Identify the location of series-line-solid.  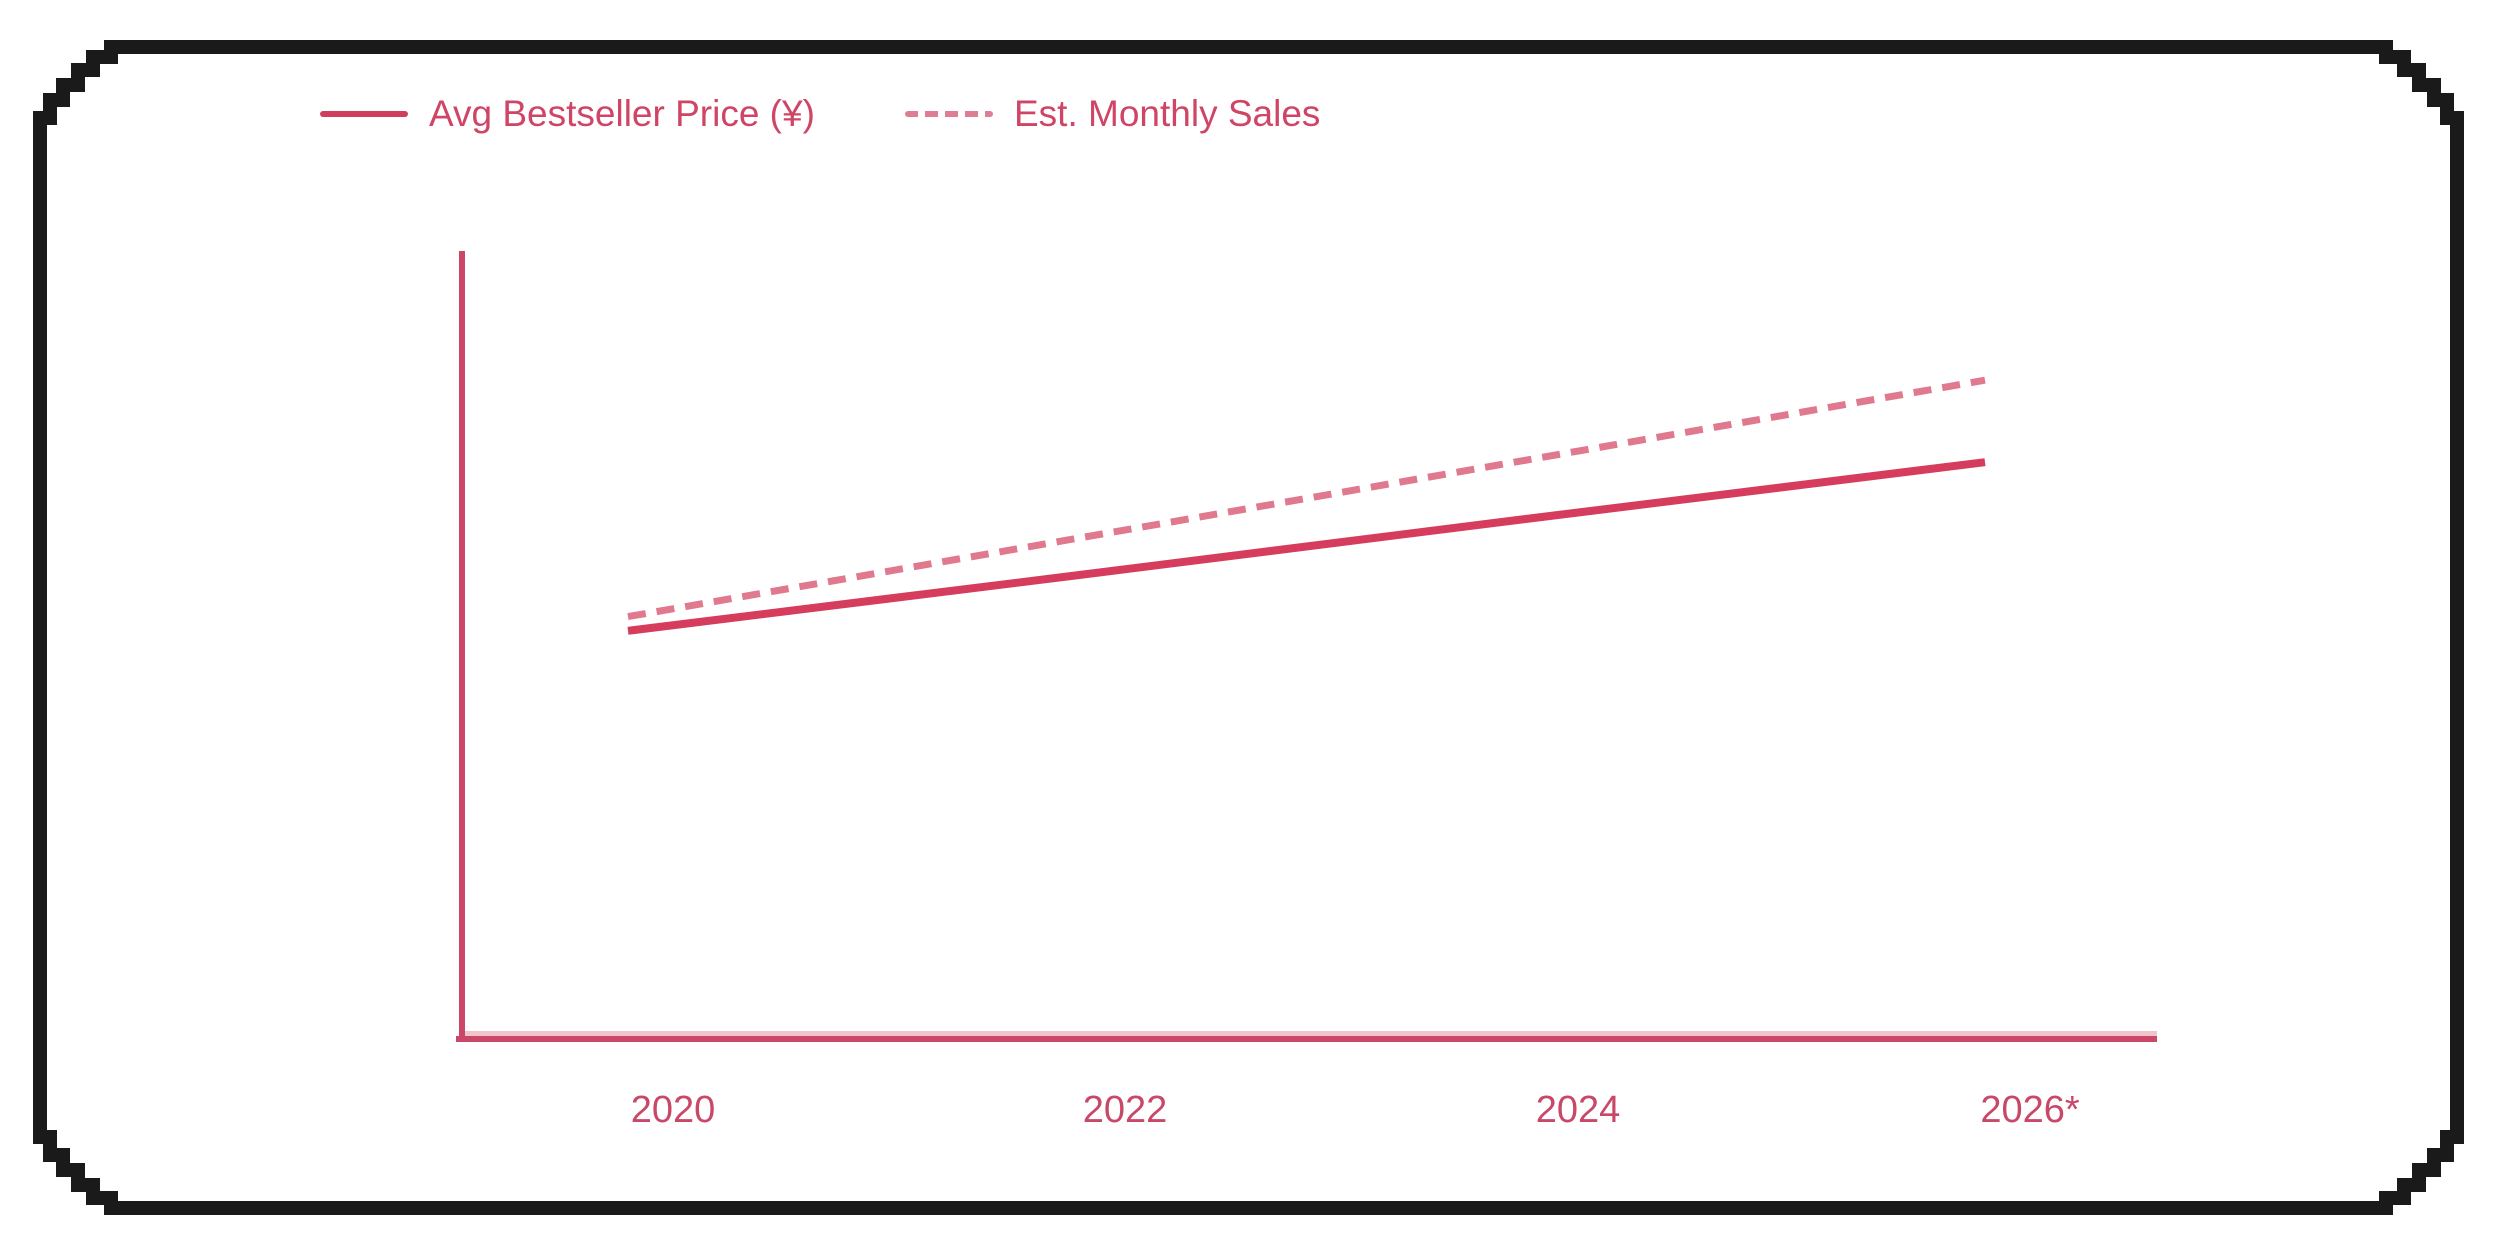
(1306, 546).